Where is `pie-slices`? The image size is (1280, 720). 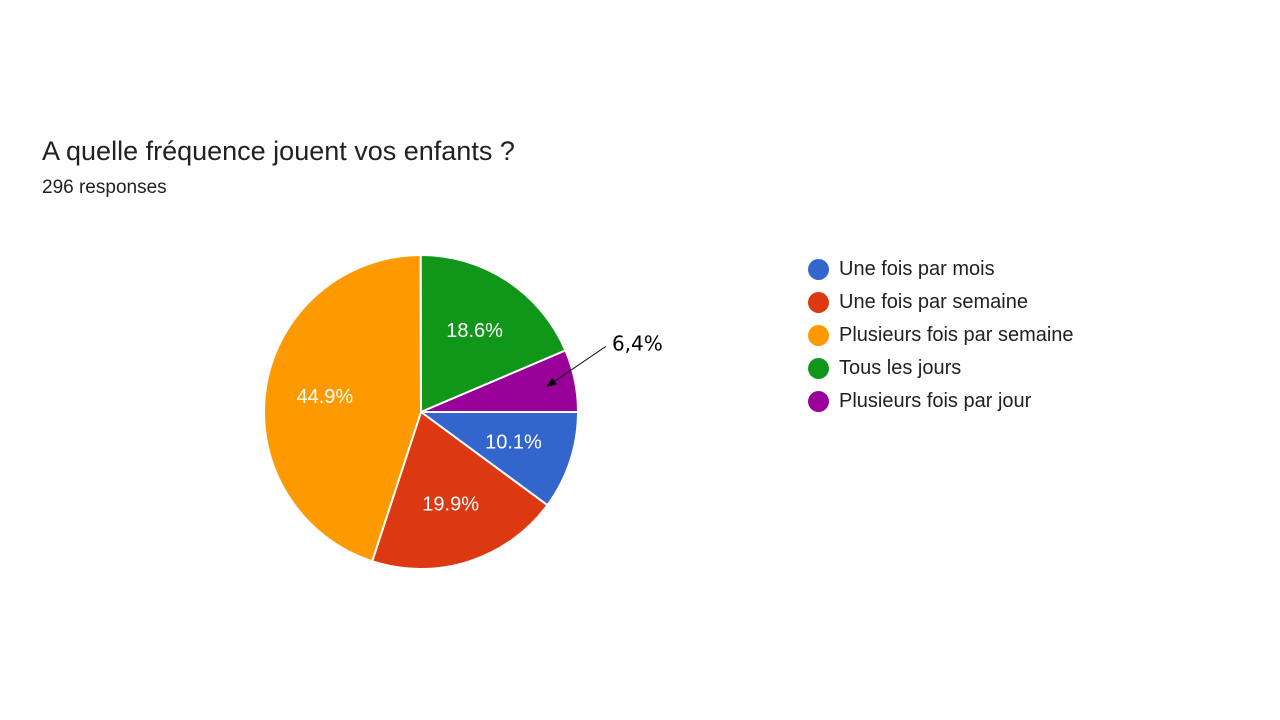
pie-slices is located at coordinates (421, 411).